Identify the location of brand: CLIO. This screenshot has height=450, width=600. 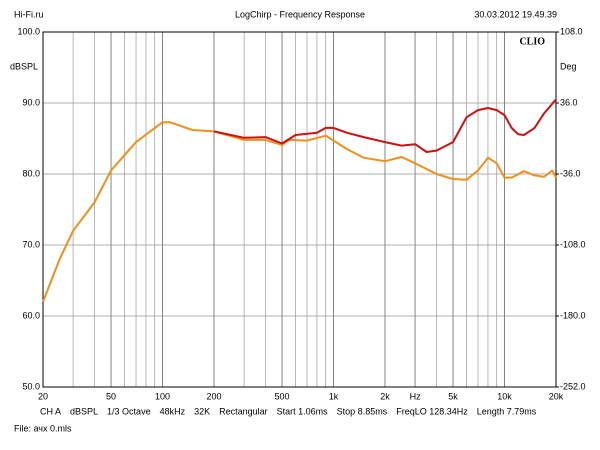
(532, 41).